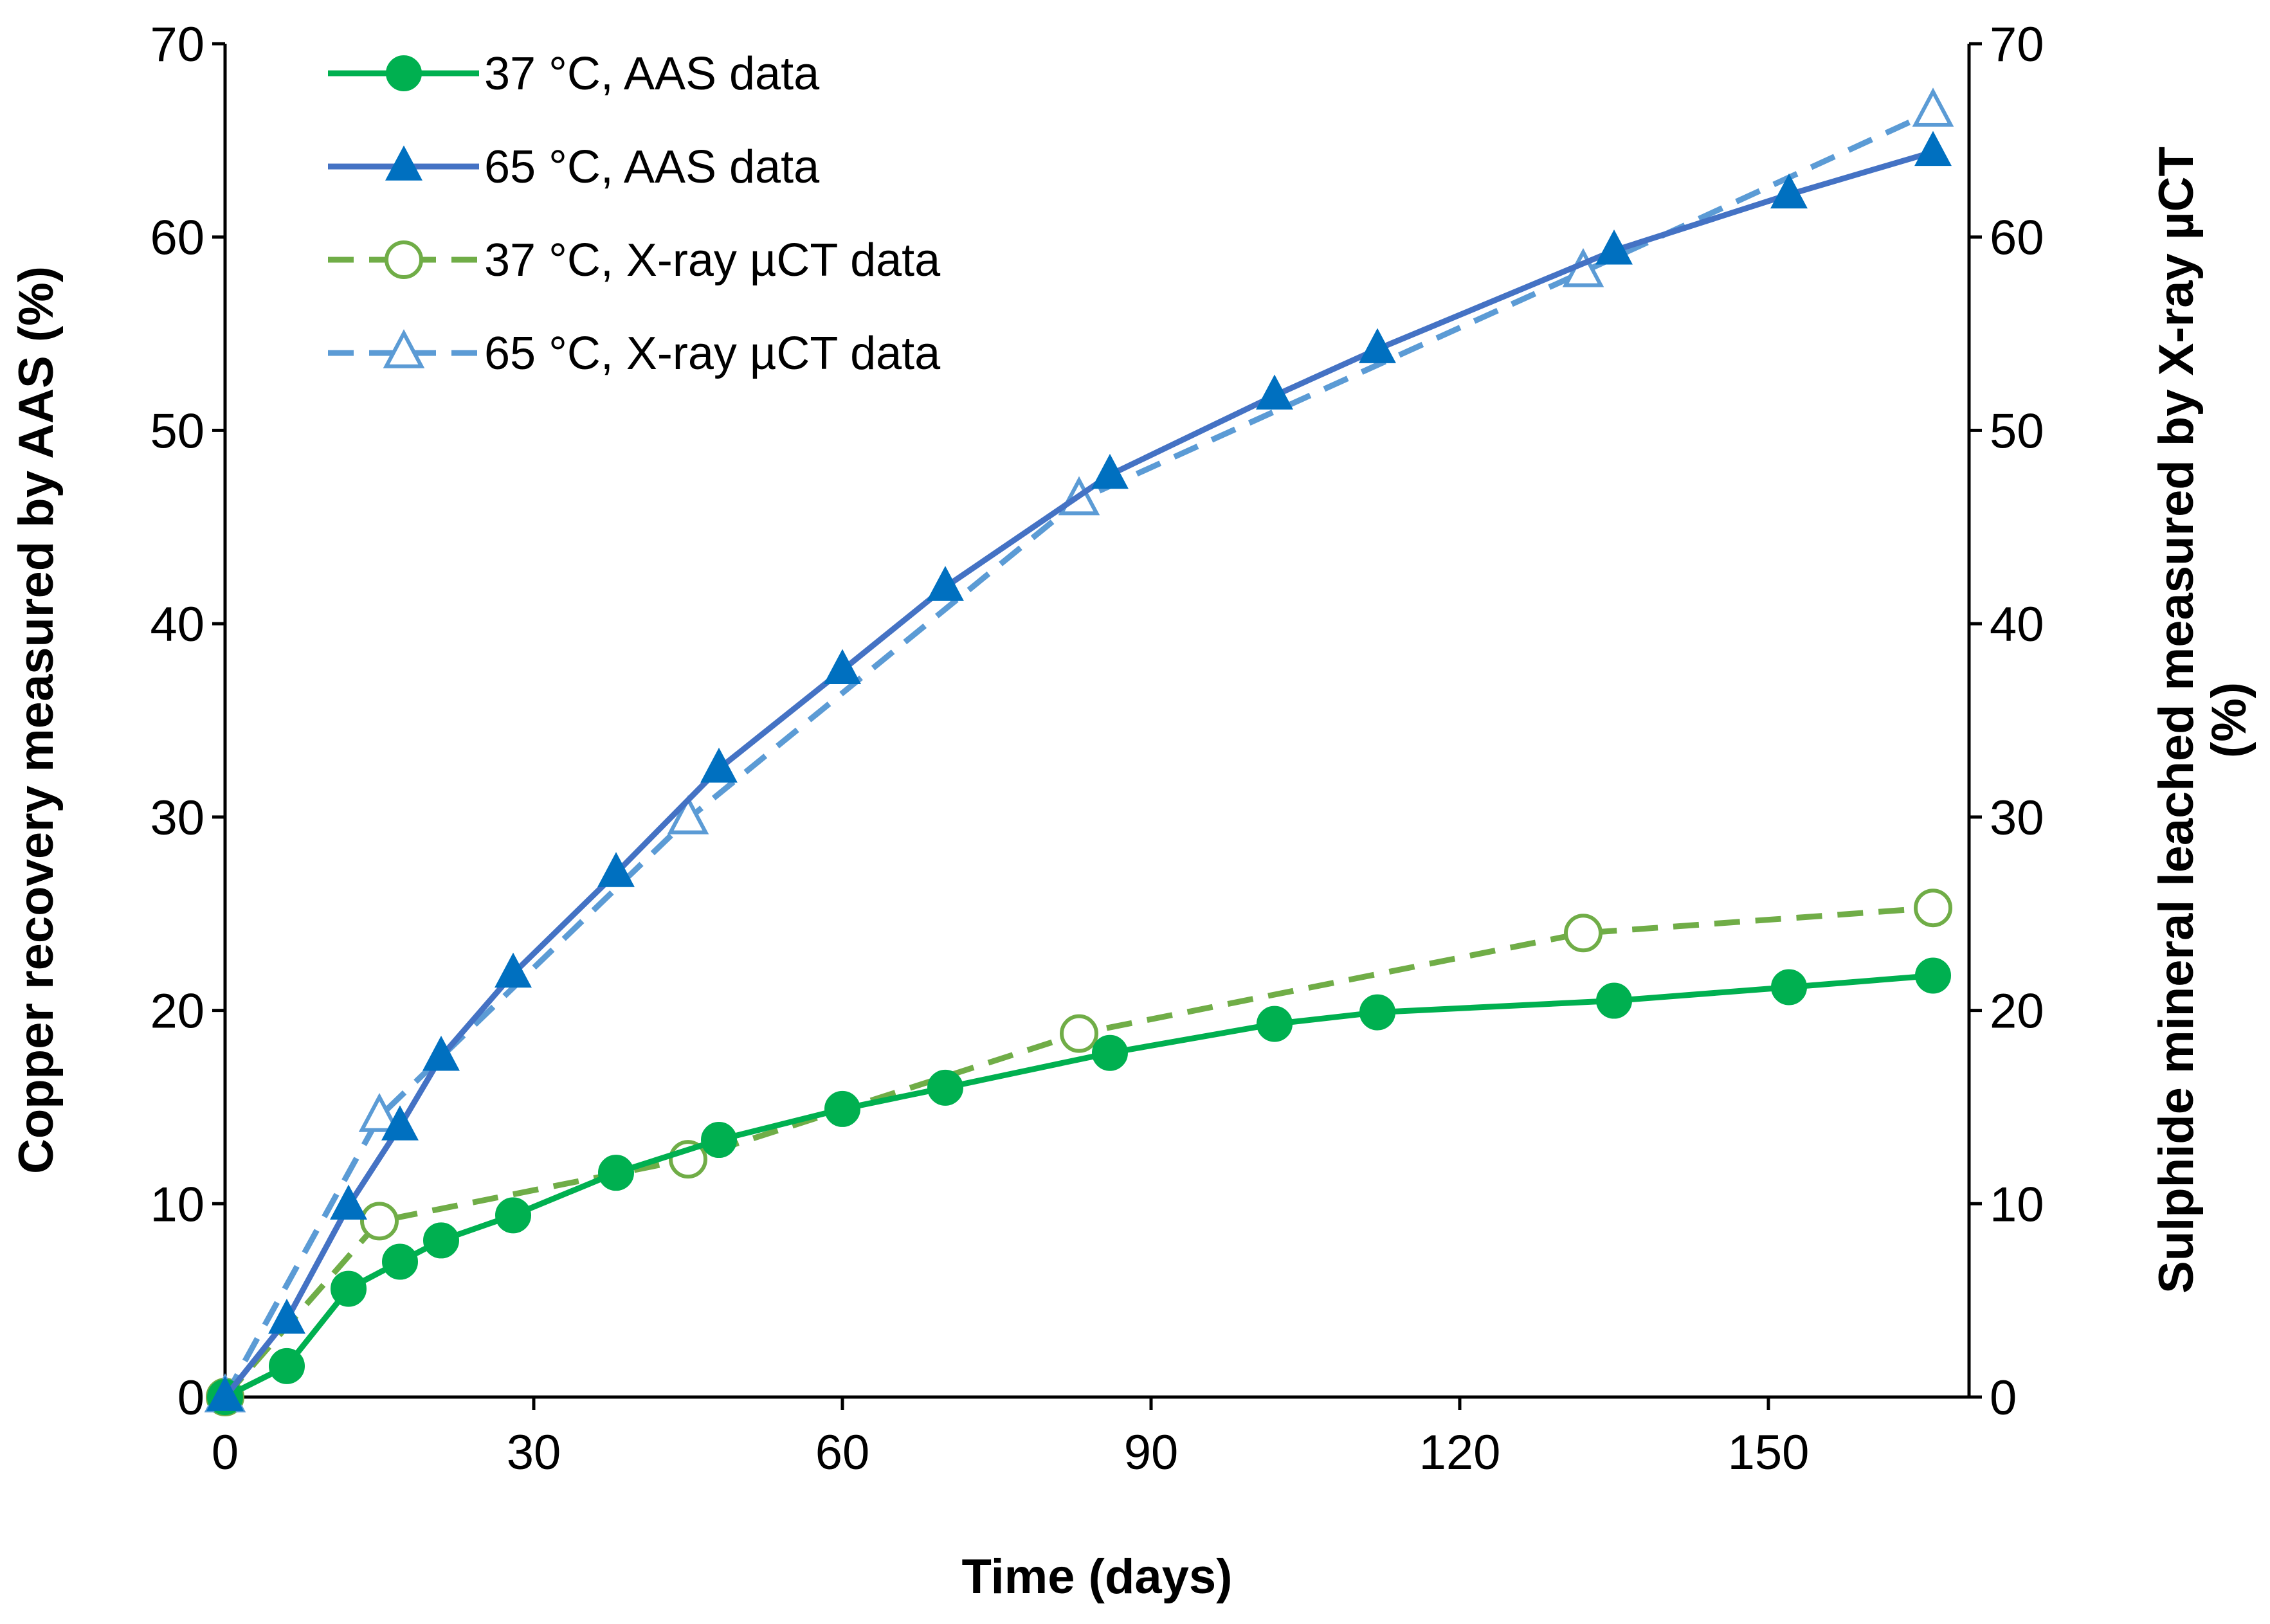 This screenshot has width=2270, height=1624. I want to click on right-y-tick-label: 30, so click(2017, 818).